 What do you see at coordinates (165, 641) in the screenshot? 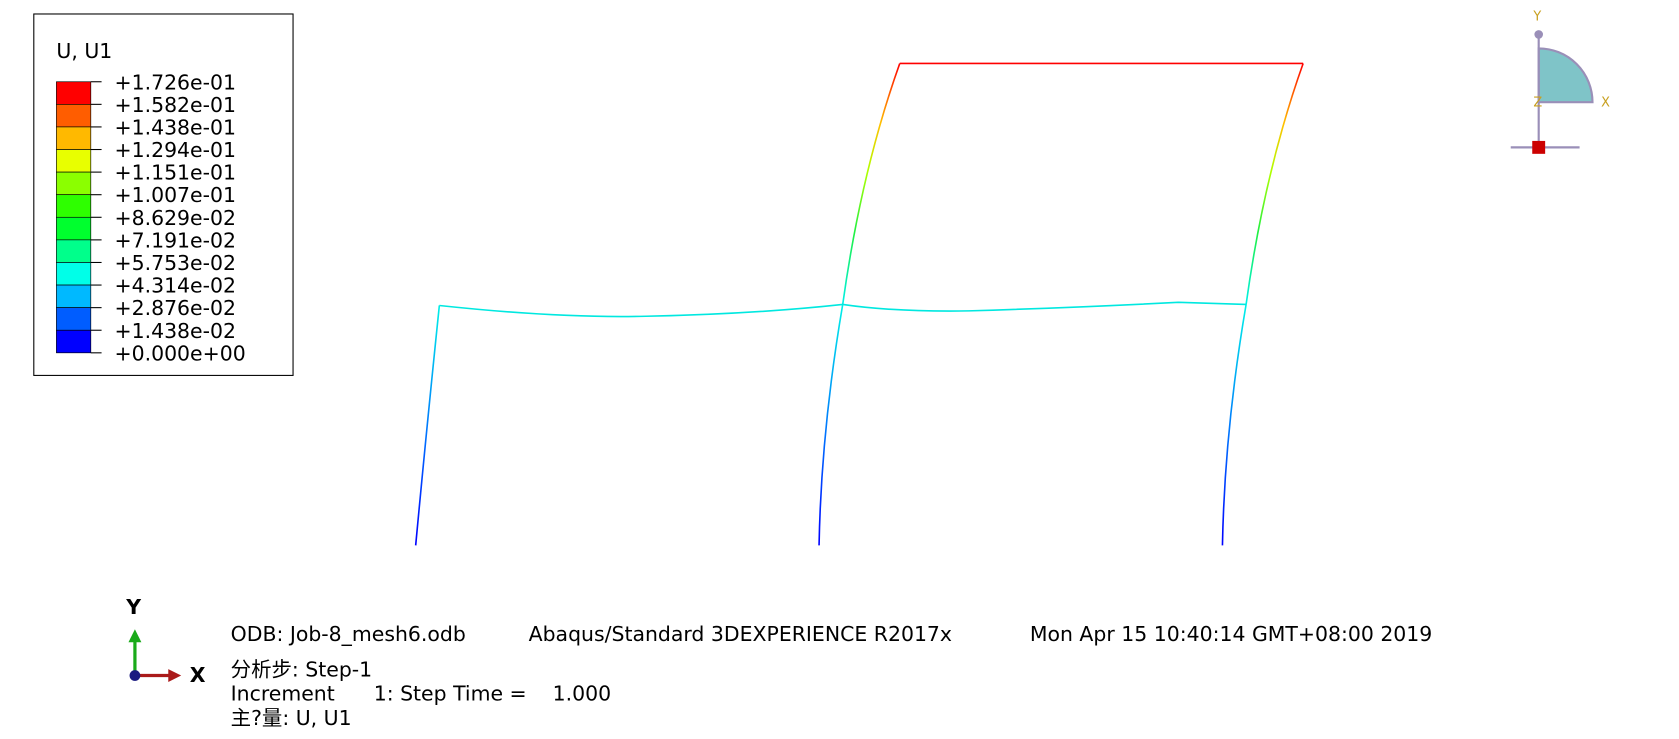
I see `triad: Y X` at bounding box center [165, 641].